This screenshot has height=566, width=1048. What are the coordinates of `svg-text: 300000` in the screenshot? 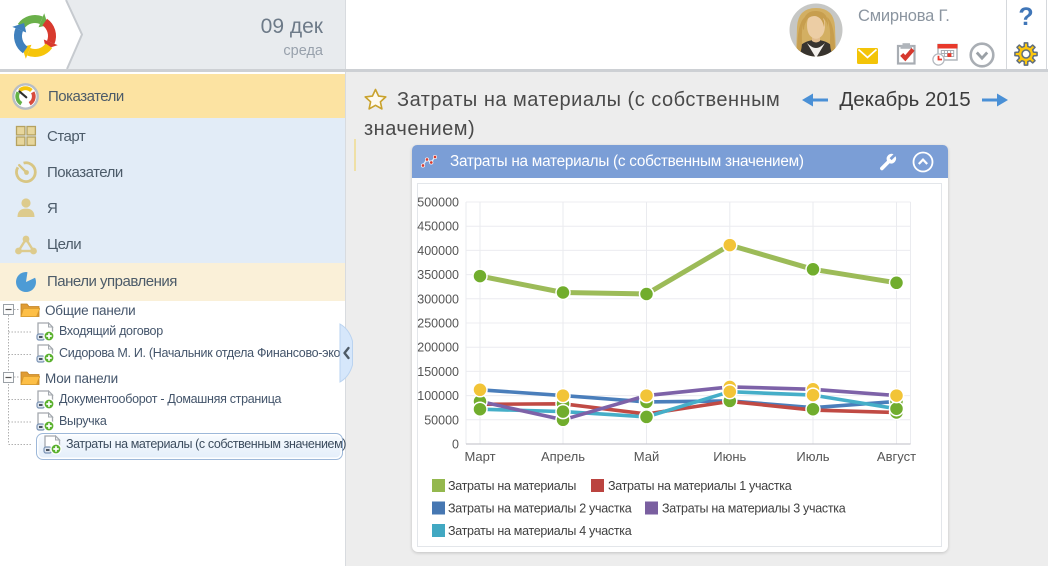 It's located at (438, 299).